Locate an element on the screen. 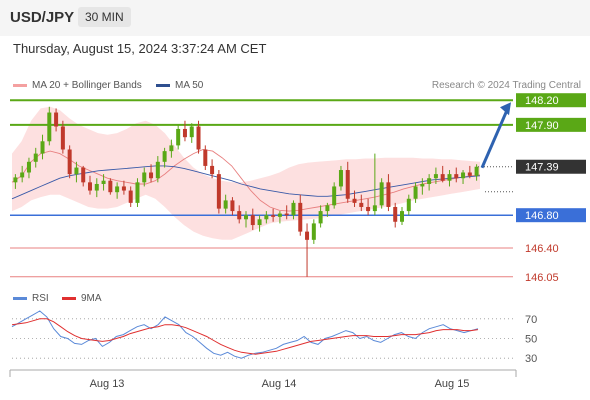 The image size is (590, 400). rsi-ma-swatch is located at coordinates (69, 298).